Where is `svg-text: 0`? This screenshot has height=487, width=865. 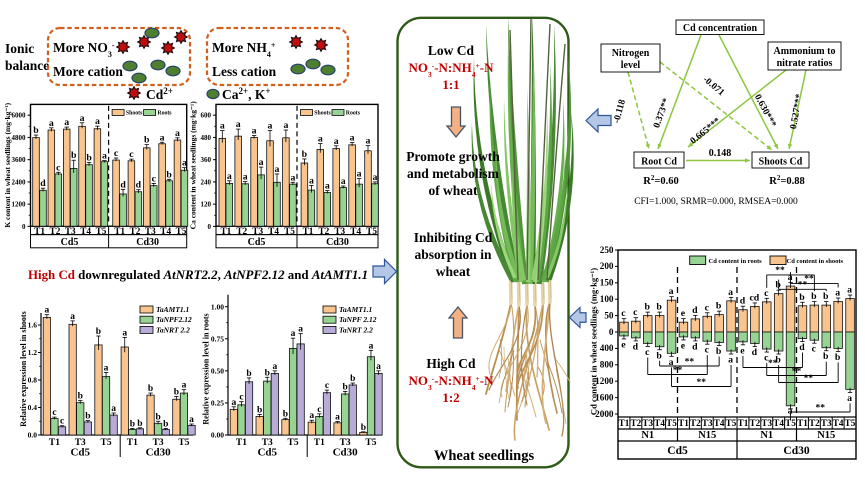 svg-text: 0 is located at coordinates (24, 227).